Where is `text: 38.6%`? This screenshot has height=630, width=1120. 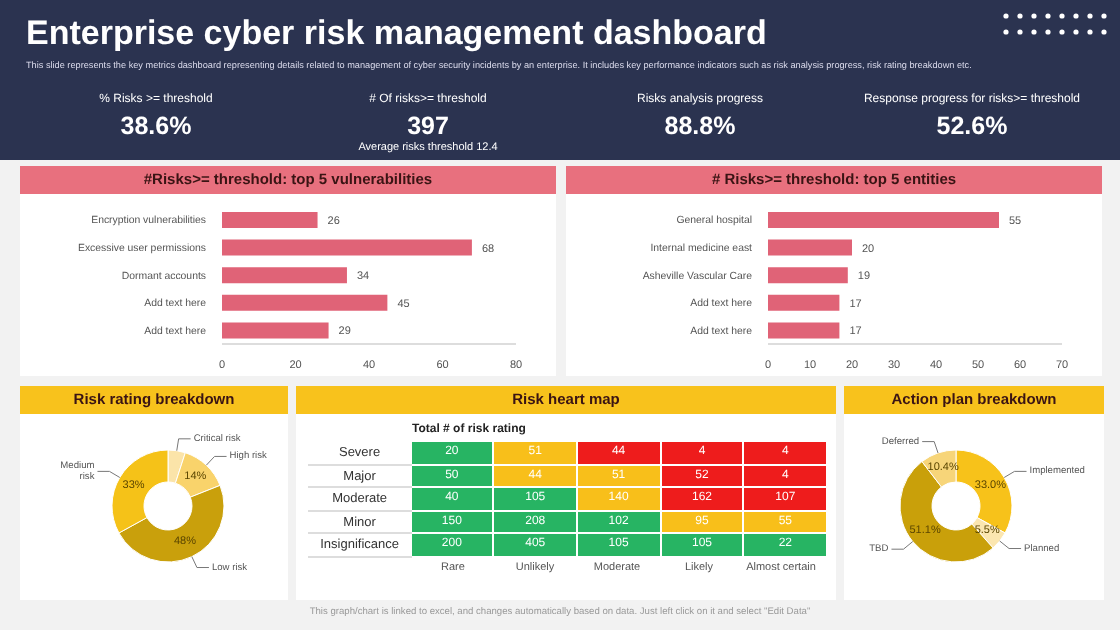 text: 38.6% is located at coordinates (156, 126).